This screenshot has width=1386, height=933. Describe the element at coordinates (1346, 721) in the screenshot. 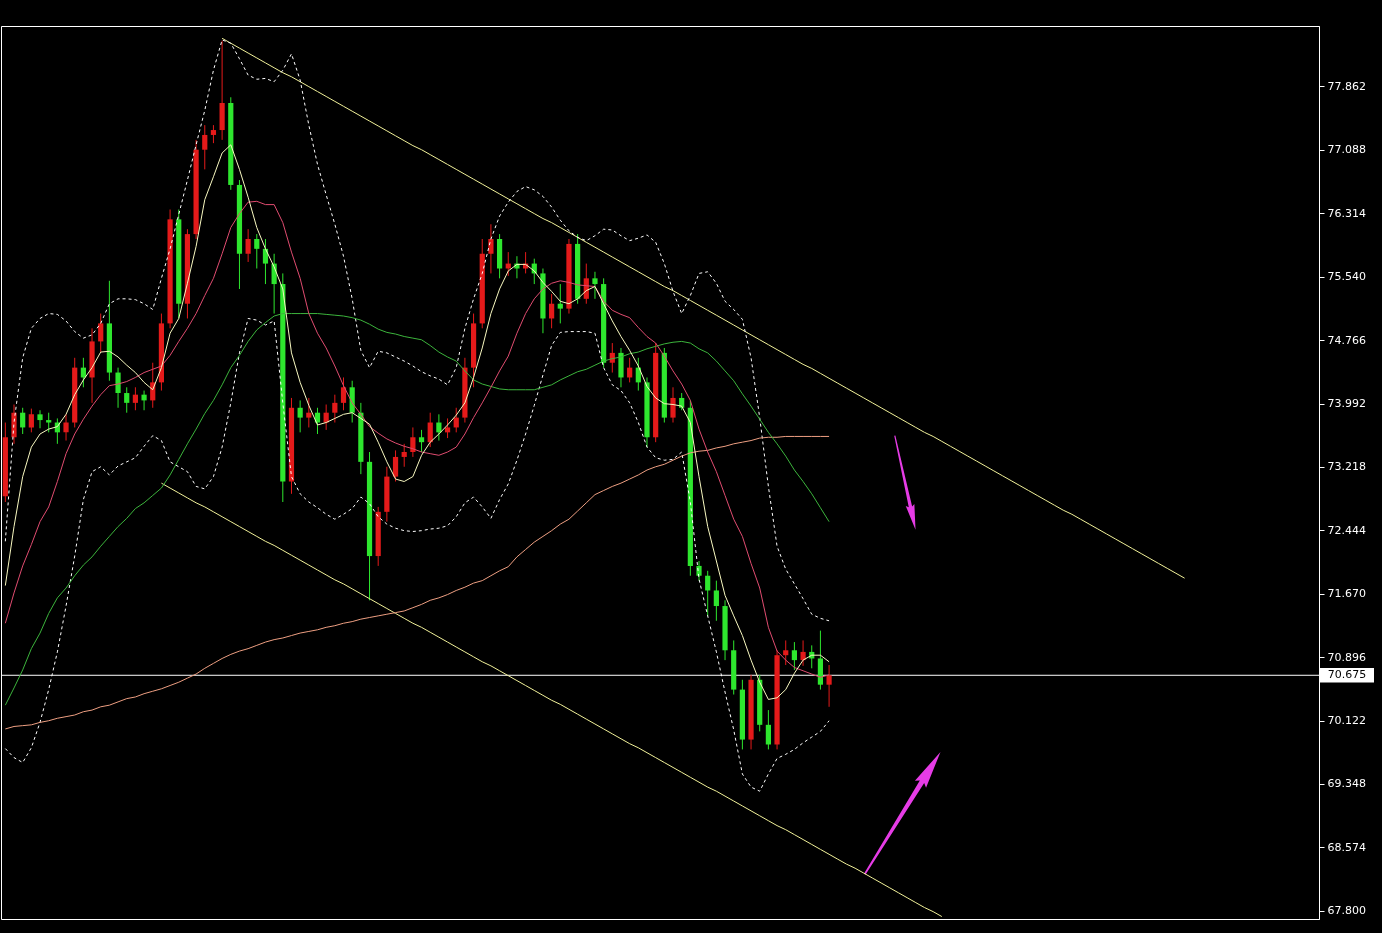

I see `y-tick-label: 70.122` at that location.